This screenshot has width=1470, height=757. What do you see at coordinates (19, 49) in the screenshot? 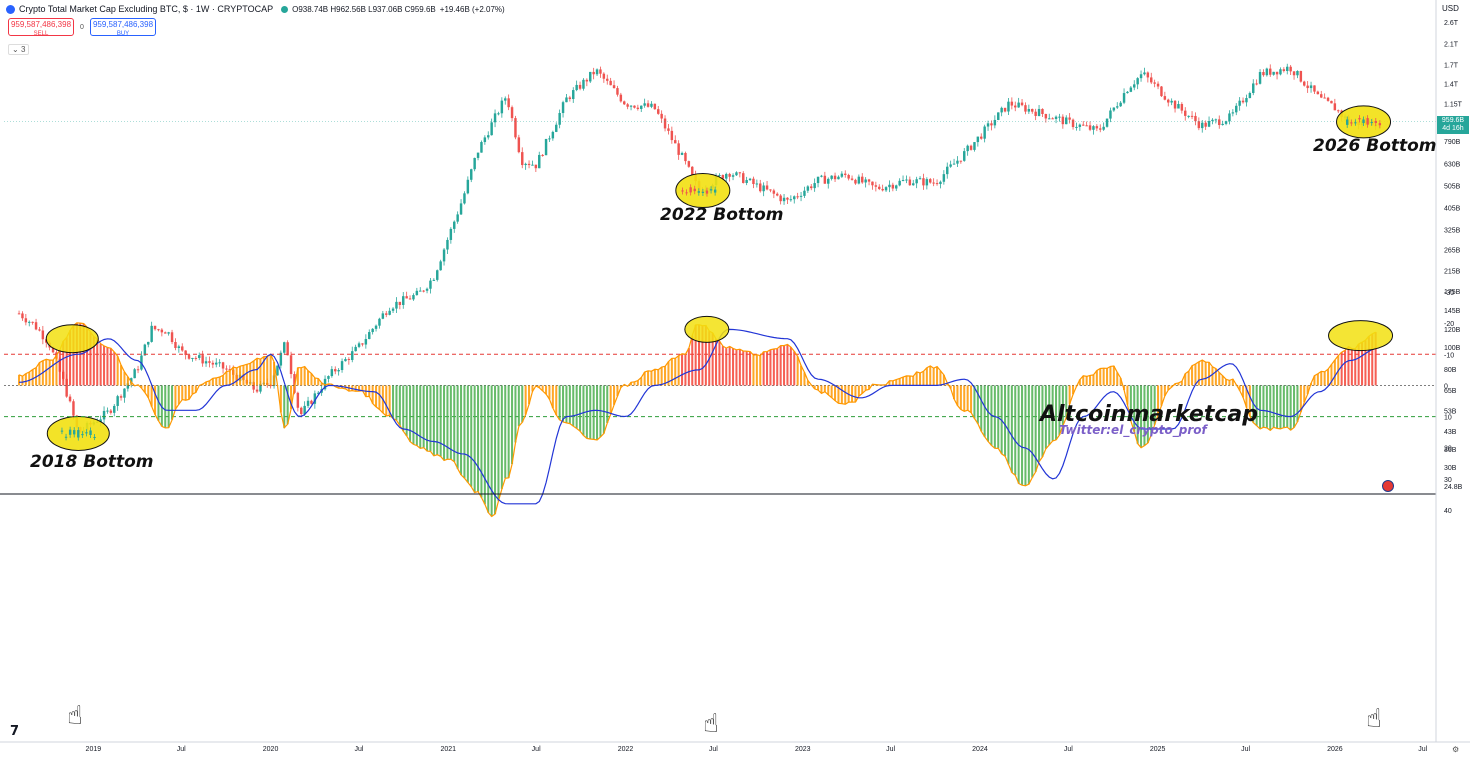
I see `indicators-toggle: ⌄ 3` at bounding box center [19, 49].